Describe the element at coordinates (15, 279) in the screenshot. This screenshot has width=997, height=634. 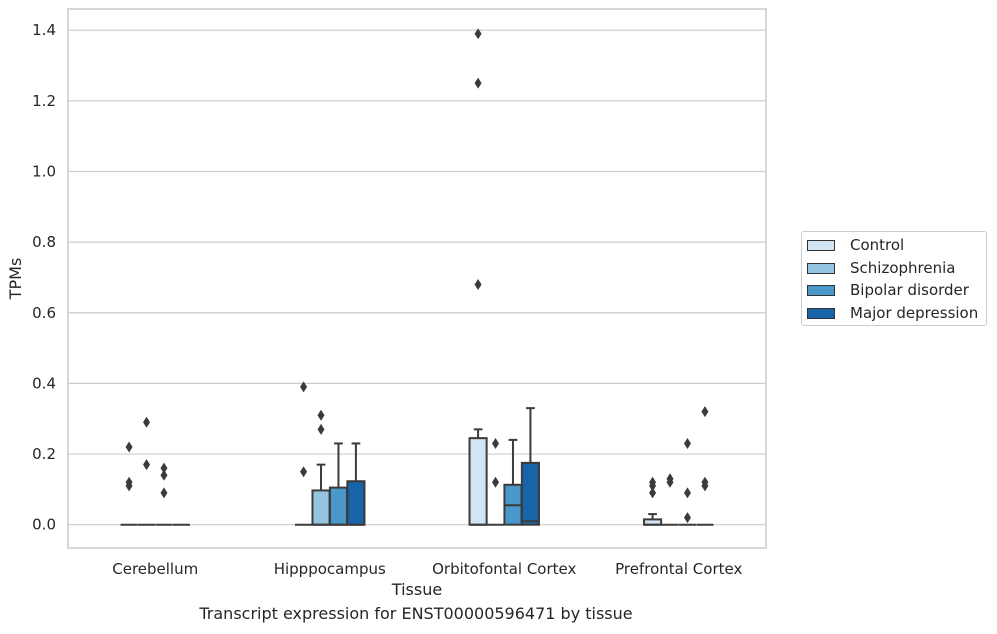
I see `y-axis-label: TPMs` at that location.